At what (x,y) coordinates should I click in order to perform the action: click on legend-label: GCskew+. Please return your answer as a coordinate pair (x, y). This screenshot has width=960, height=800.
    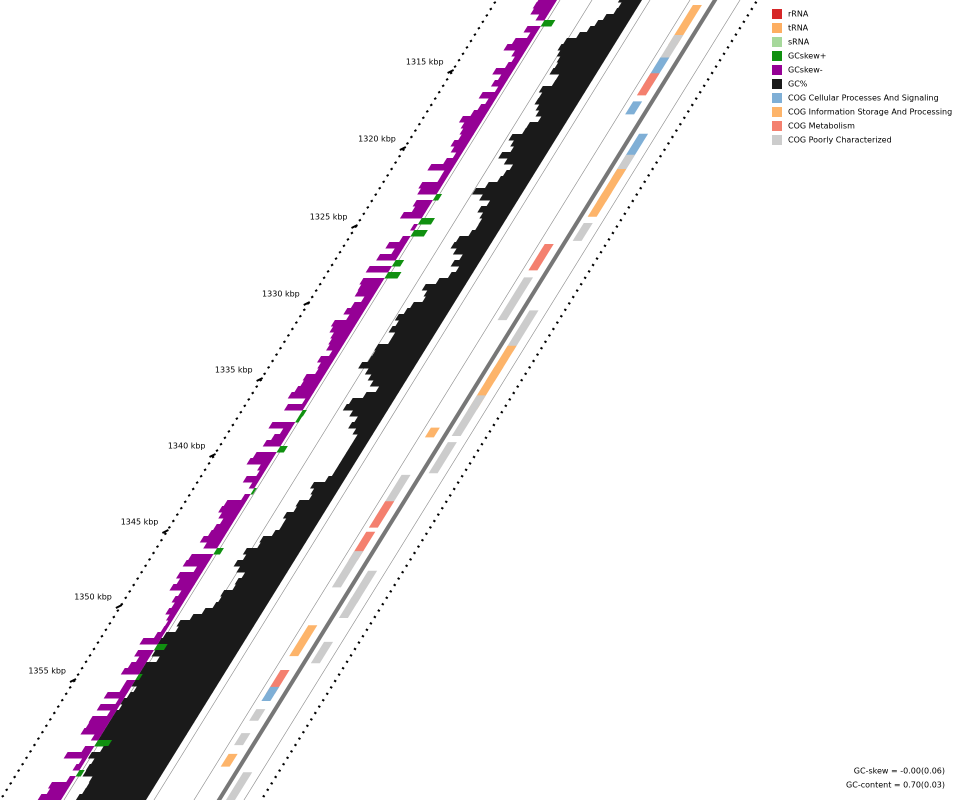
    Looking at the image, I should click on (807, 56).